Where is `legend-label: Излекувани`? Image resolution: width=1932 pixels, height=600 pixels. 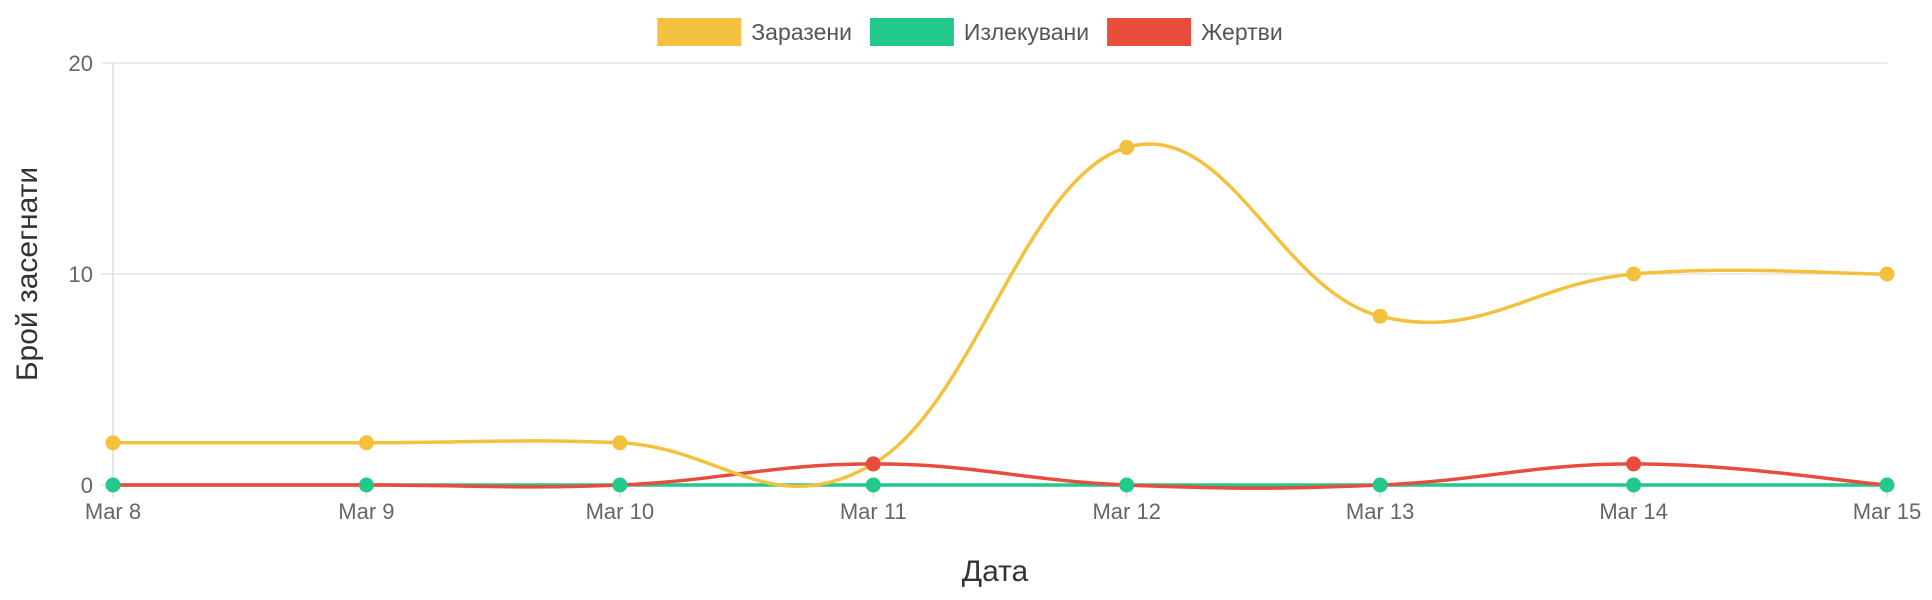 legend-label: Излекувани is located at coordinates (1026, 32).